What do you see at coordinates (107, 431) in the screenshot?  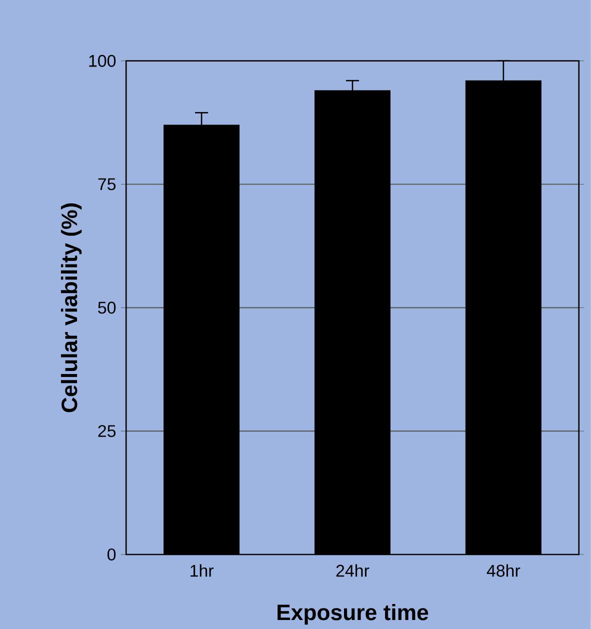 I see `y-tick-label: 25` at bounding box center [107, 431].